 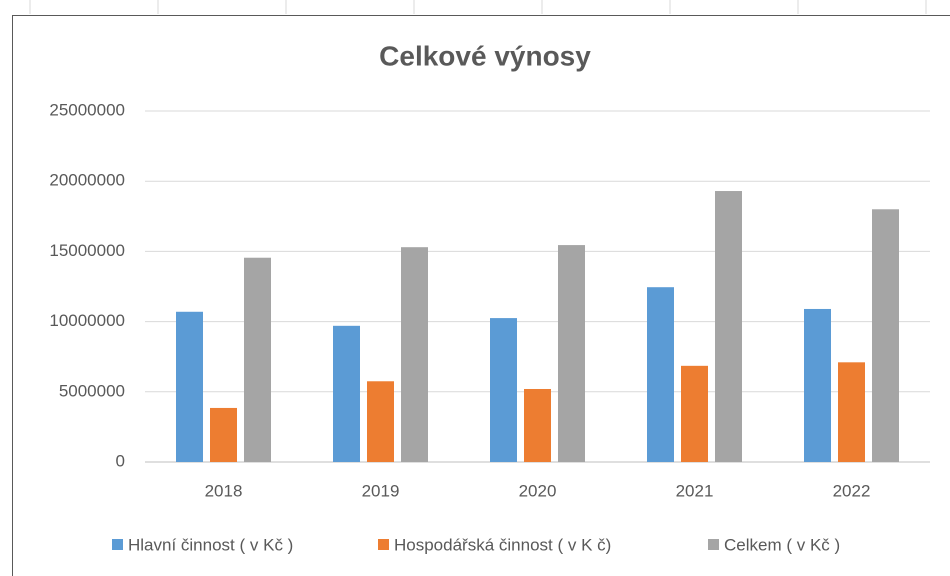 I want to click on y-tick-label: 25000000, so click(x=87, y=109).